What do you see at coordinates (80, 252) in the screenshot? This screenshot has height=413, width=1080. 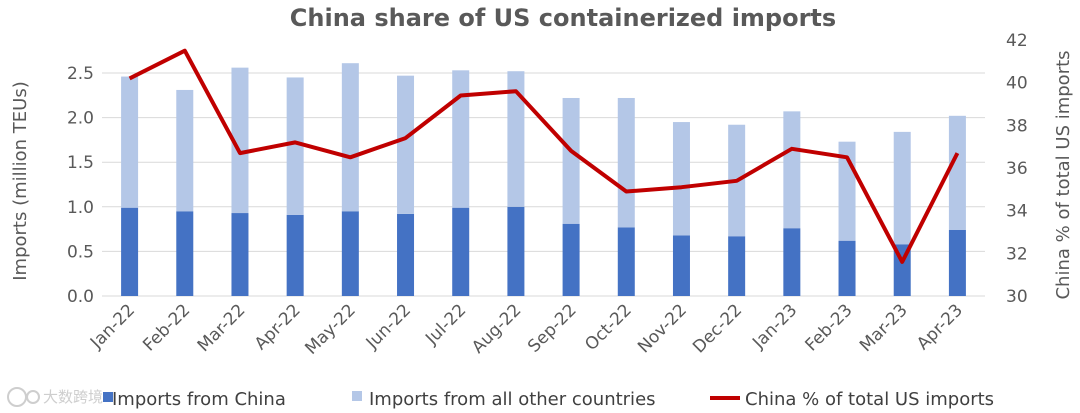 I see `y-tick-label: 0.5` at bounding box center [80, 252].